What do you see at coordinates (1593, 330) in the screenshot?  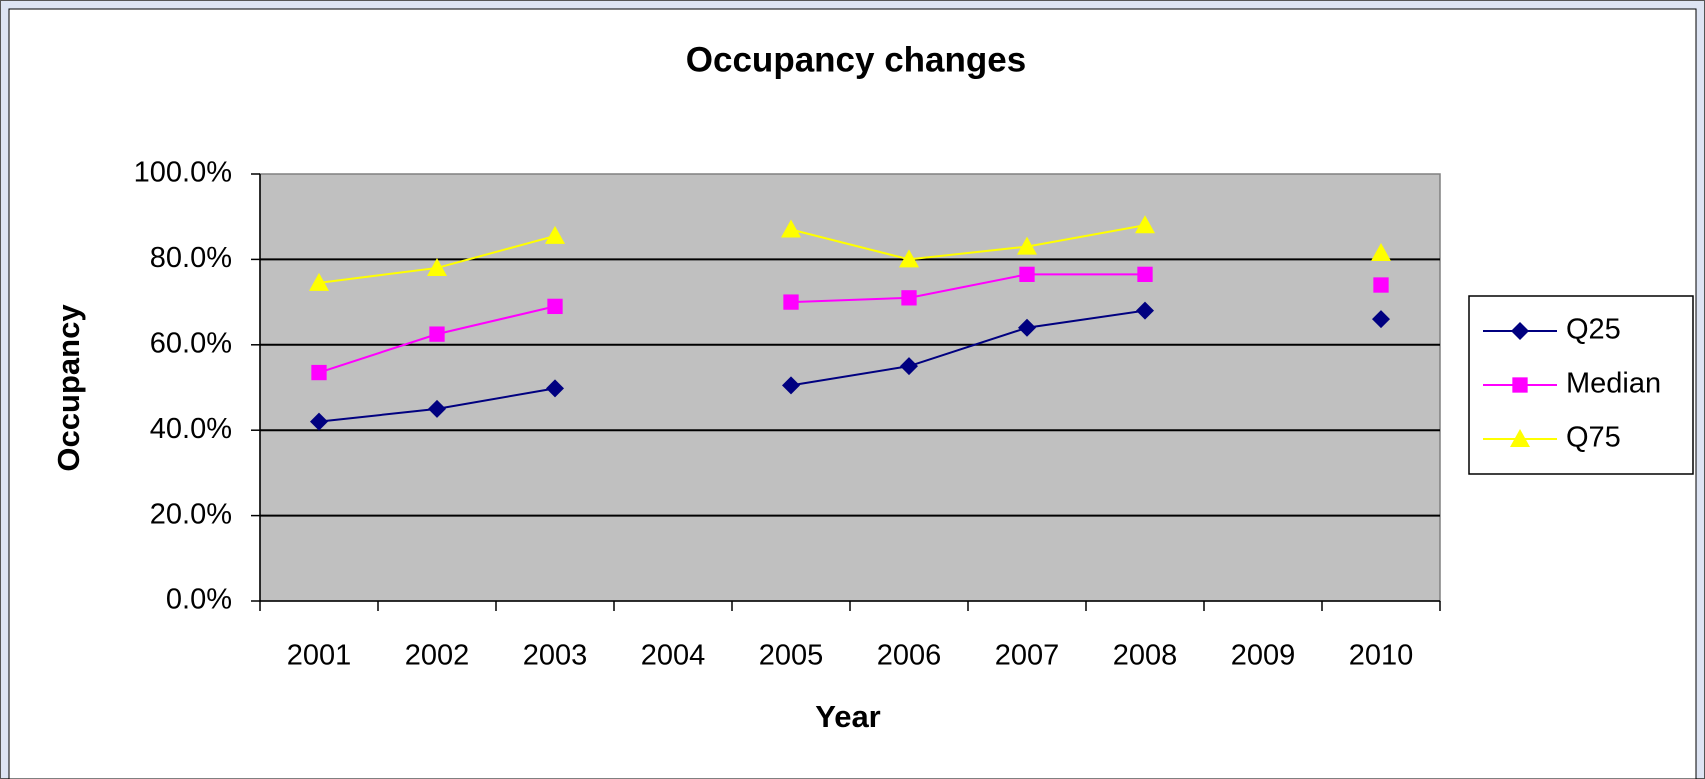 I see `legend-label: Q25` at bounding box center [1593, 330].